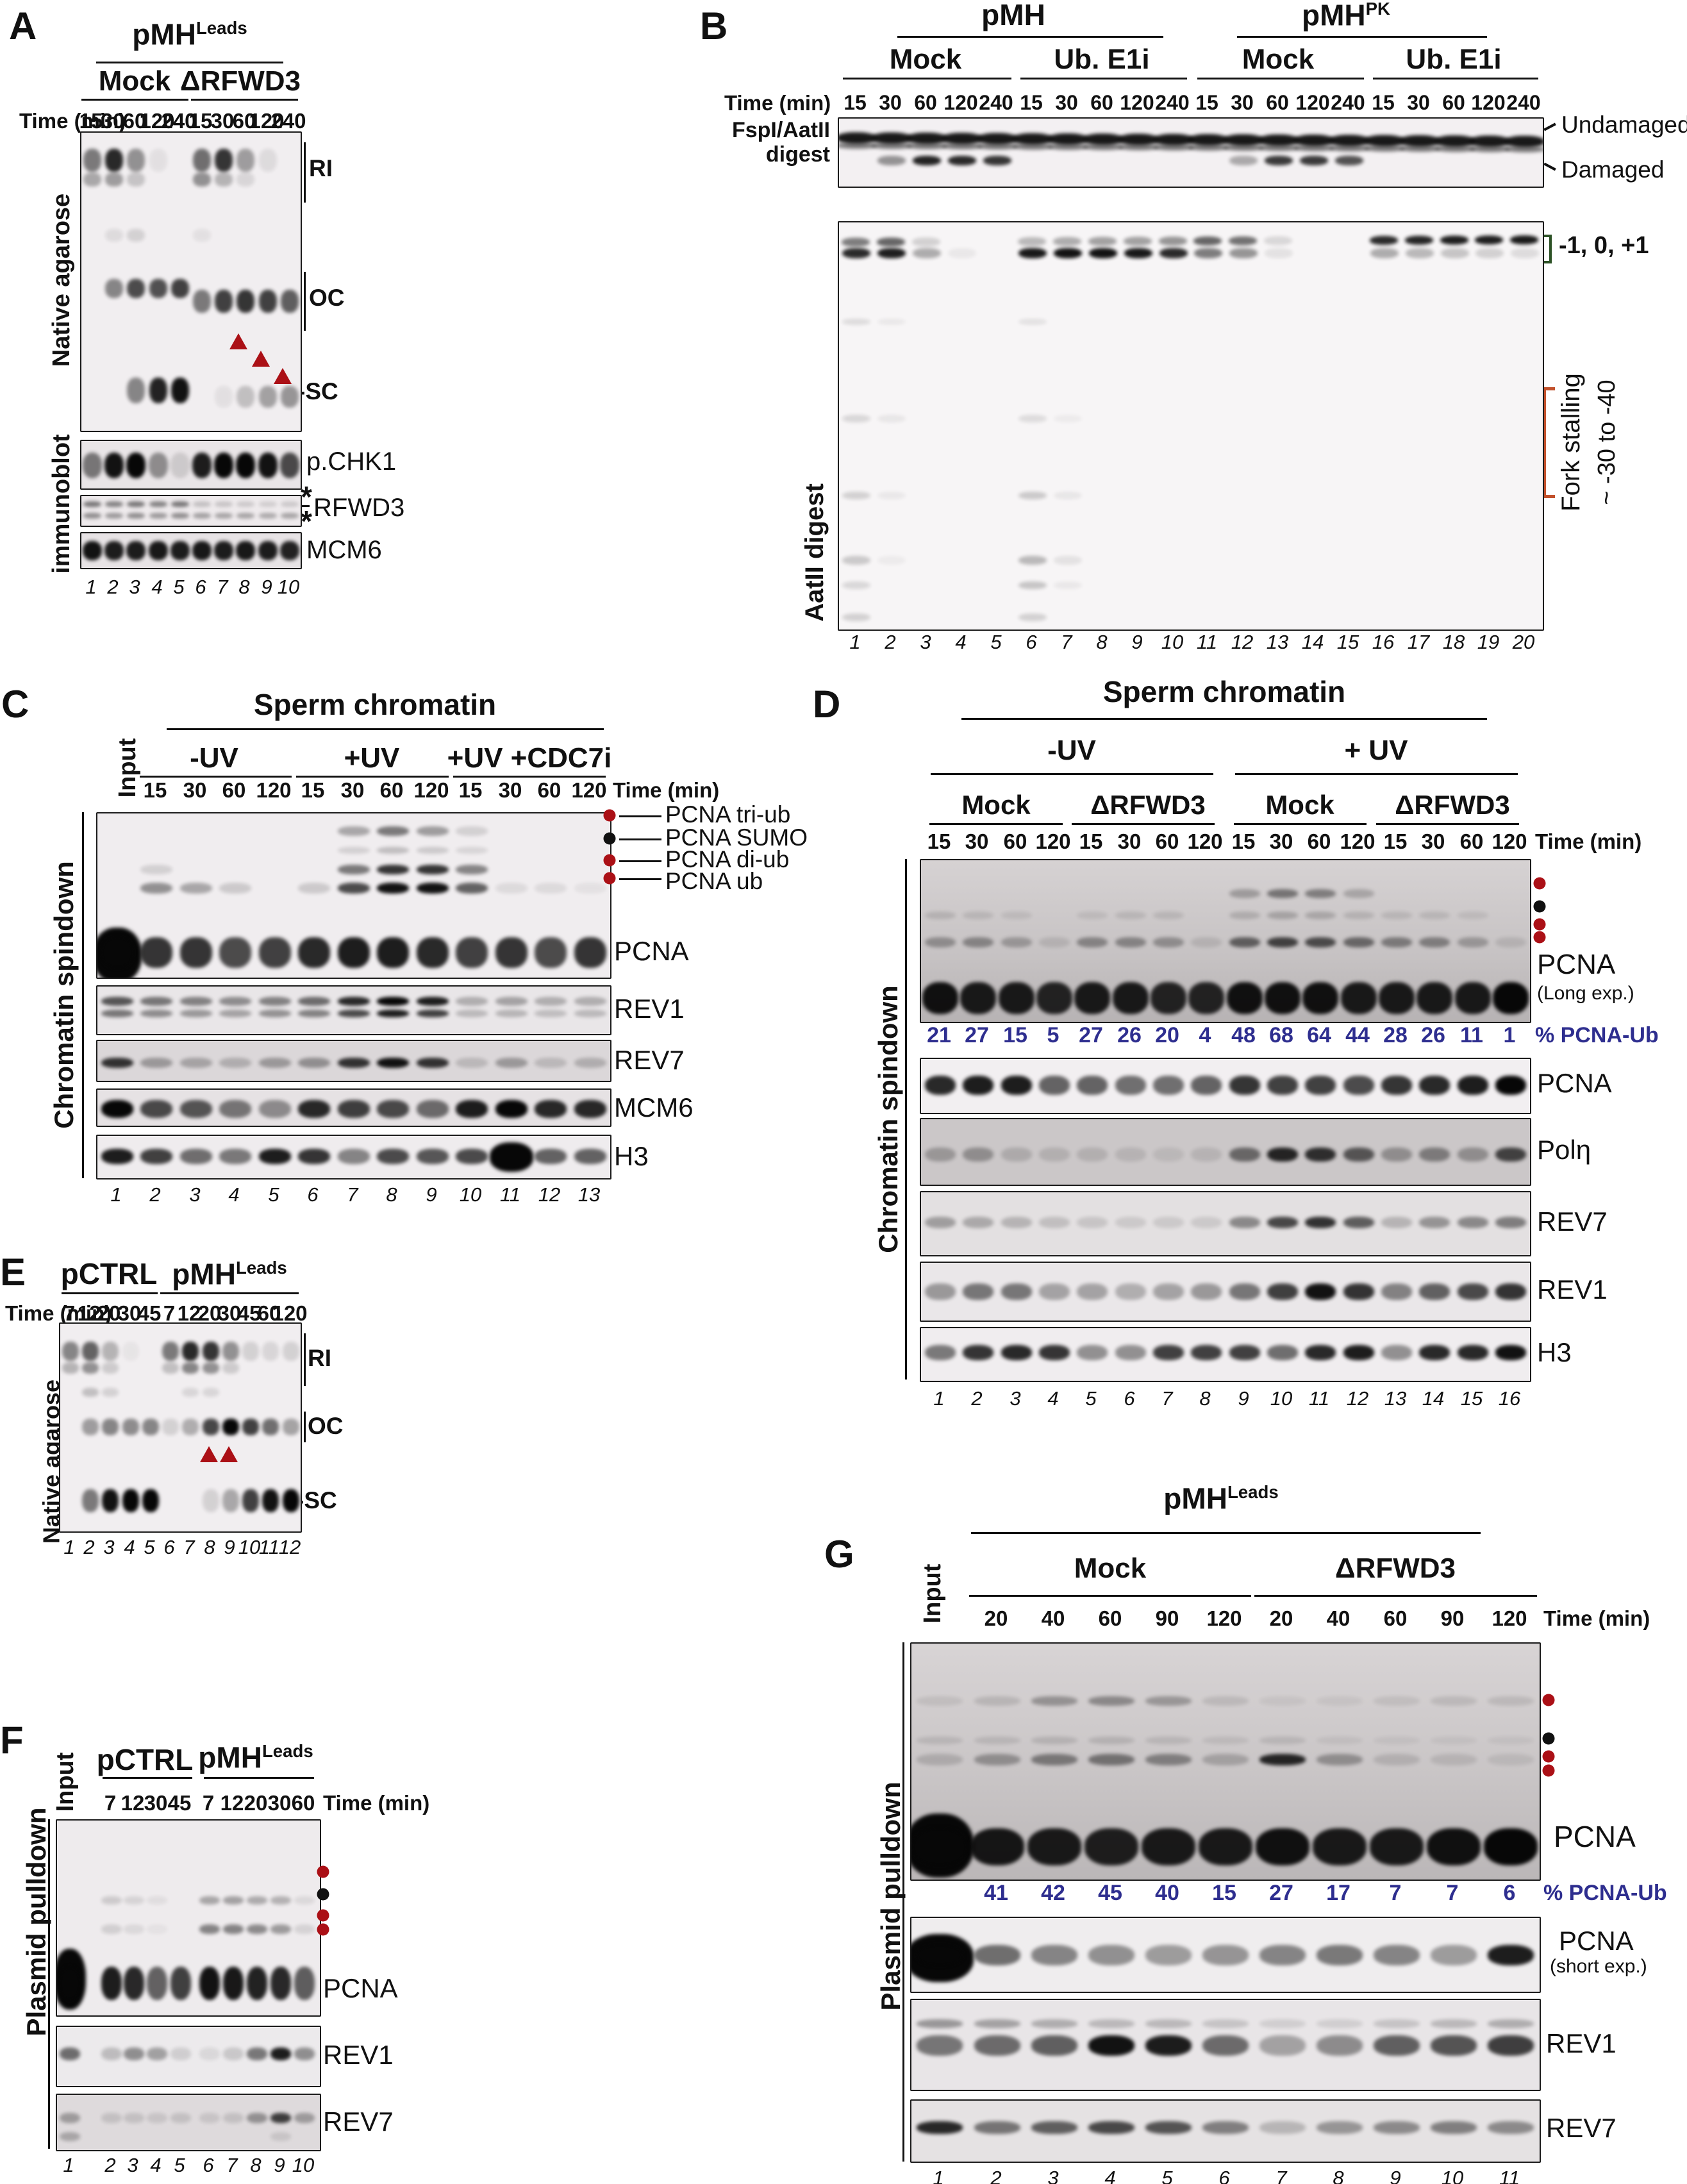  Describe the element at coordinates (1225, 941) in the screenshot. I see `blot-pcna-long-exp` at that location.